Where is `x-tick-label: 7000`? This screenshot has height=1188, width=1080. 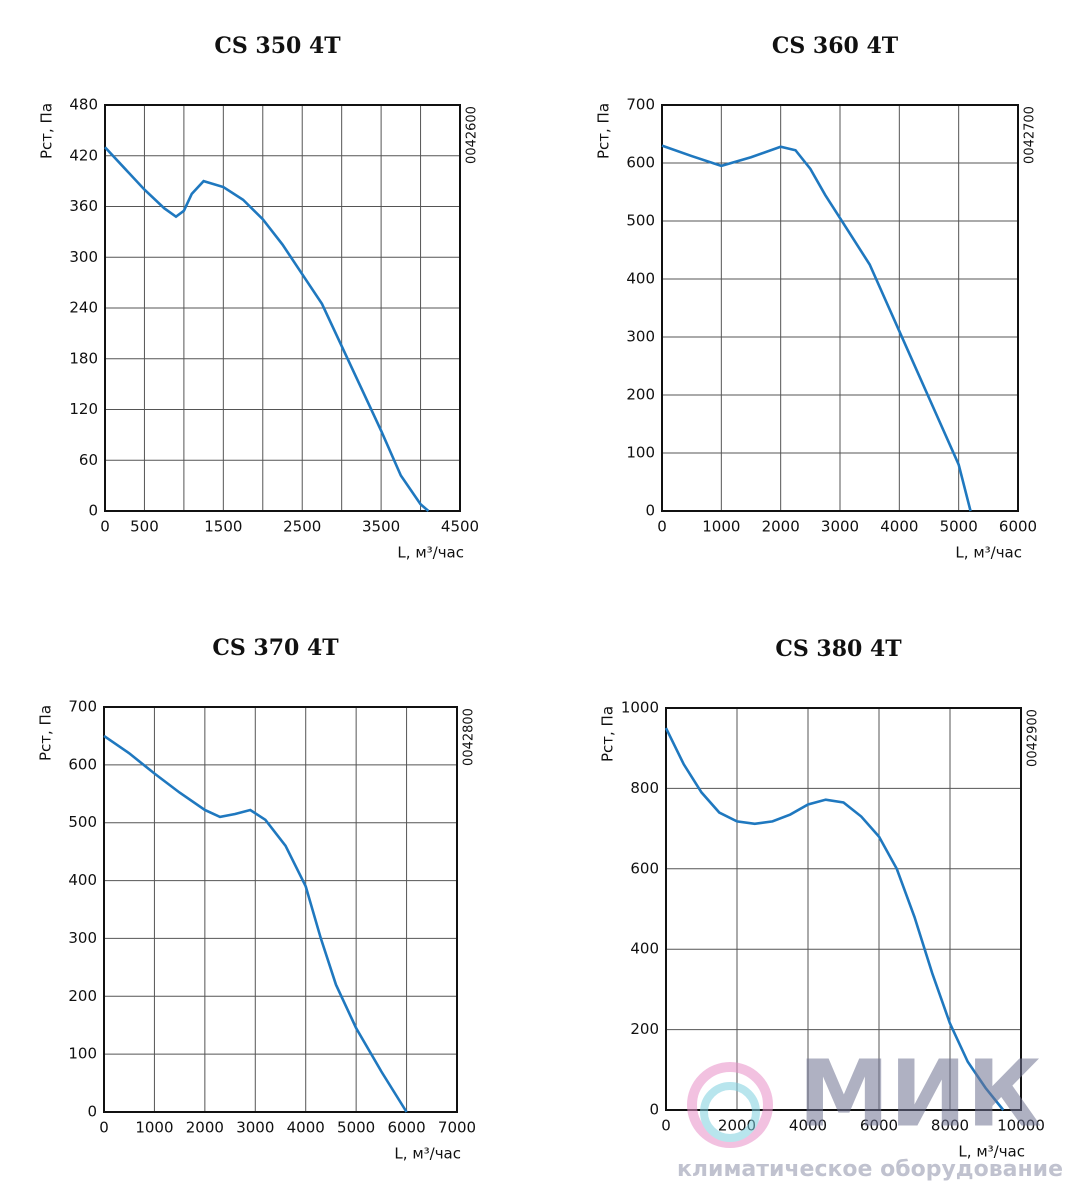
x-tick-label: 7000 is located at coordinates (457, 1128).